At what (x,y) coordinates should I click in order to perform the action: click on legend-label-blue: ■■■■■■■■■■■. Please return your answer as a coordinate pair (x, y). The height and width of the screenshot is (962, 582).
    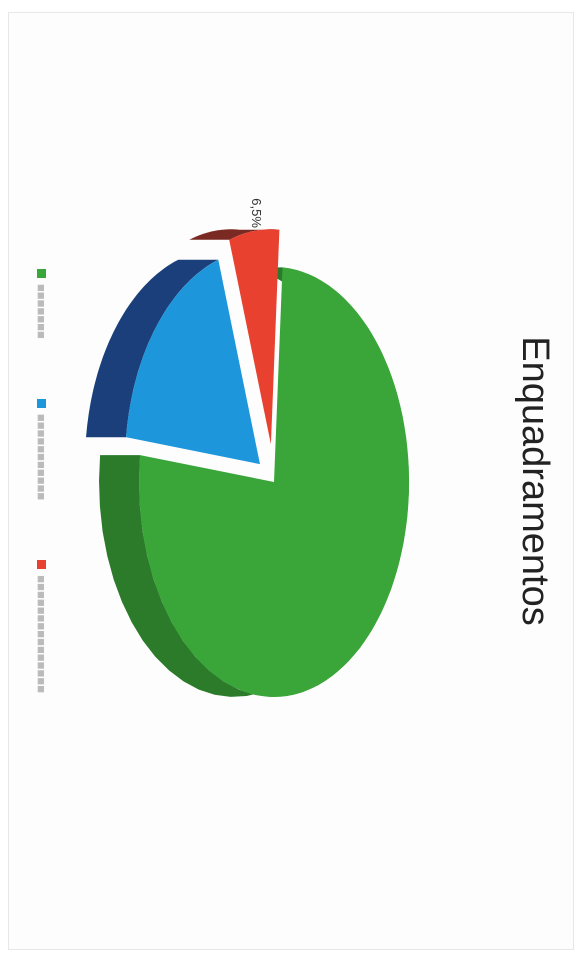
    Looking at the image, I should click on (41, 457).